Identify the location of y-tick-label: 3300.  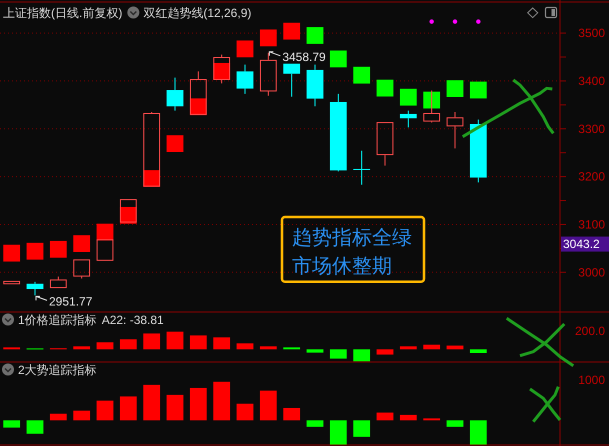
(592, 129).